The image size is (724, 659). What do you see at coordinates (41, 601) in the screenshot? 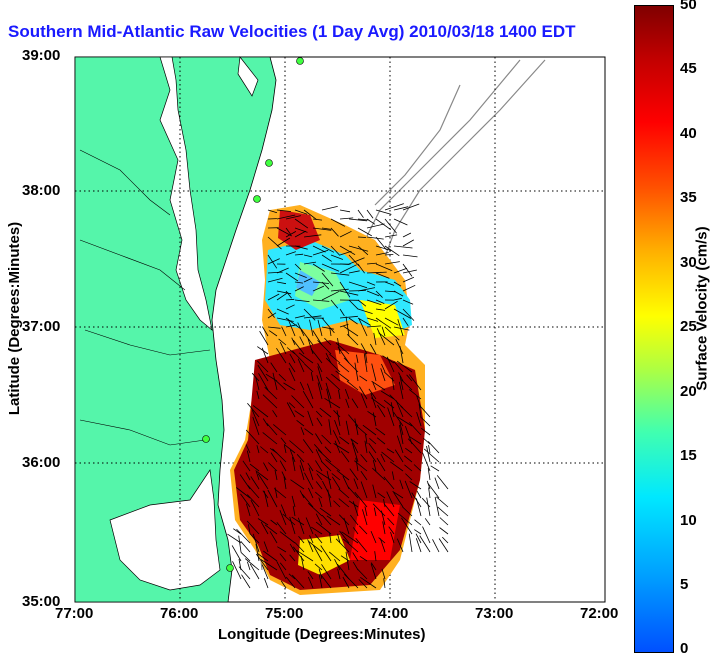
I see `y-tick-label: 35:00` at bounding box center [41, 601].